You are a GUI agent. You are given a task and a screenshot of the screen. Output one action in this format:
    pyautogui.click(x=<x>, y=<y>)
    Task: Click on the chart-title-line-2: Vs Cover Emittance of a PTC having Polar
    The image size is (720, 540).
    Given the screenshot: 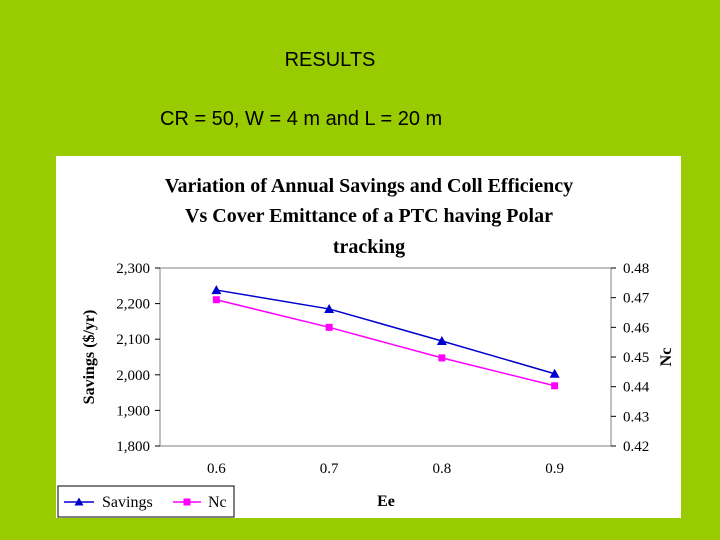 What is the action you would take?
    pyautogui.click(x=369, y=216)
    